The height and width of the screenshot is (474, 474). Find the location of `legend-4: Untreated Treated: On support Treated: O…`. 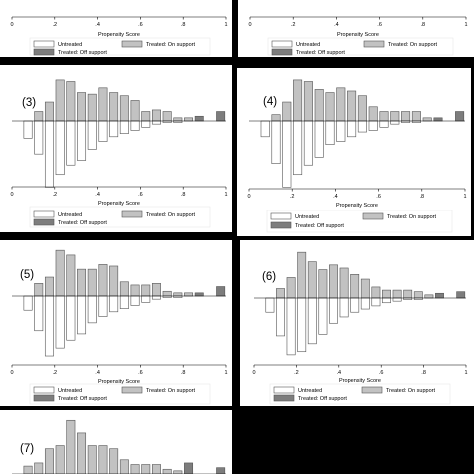

legend-4: Untreated Treated: On support Treated: O… is located at coordinates (359, 221).